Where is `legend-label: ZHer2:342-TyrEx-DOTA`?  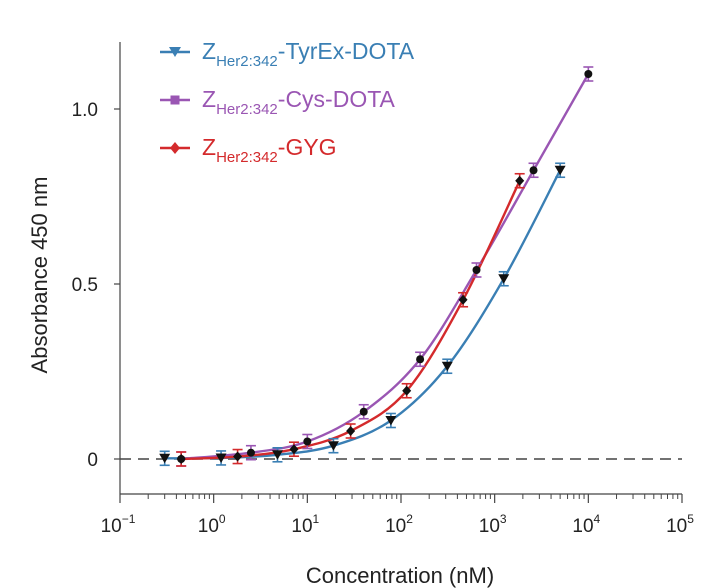
legend-label: ZHer2:342-TyrEx-DOTA is located at coordinates (308, 54).